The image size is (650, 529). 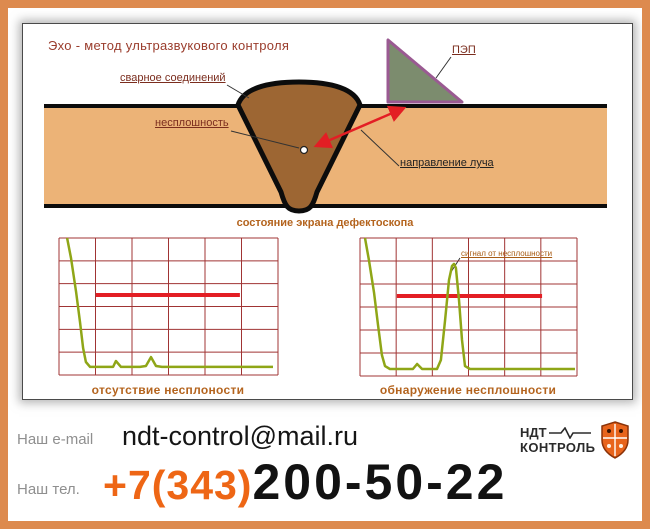 What do you see at coordinates (325, 223) in the screenshot?
I see `screen-caption: состояние экрана дефектоскопа` at bounding box center [325, 223].